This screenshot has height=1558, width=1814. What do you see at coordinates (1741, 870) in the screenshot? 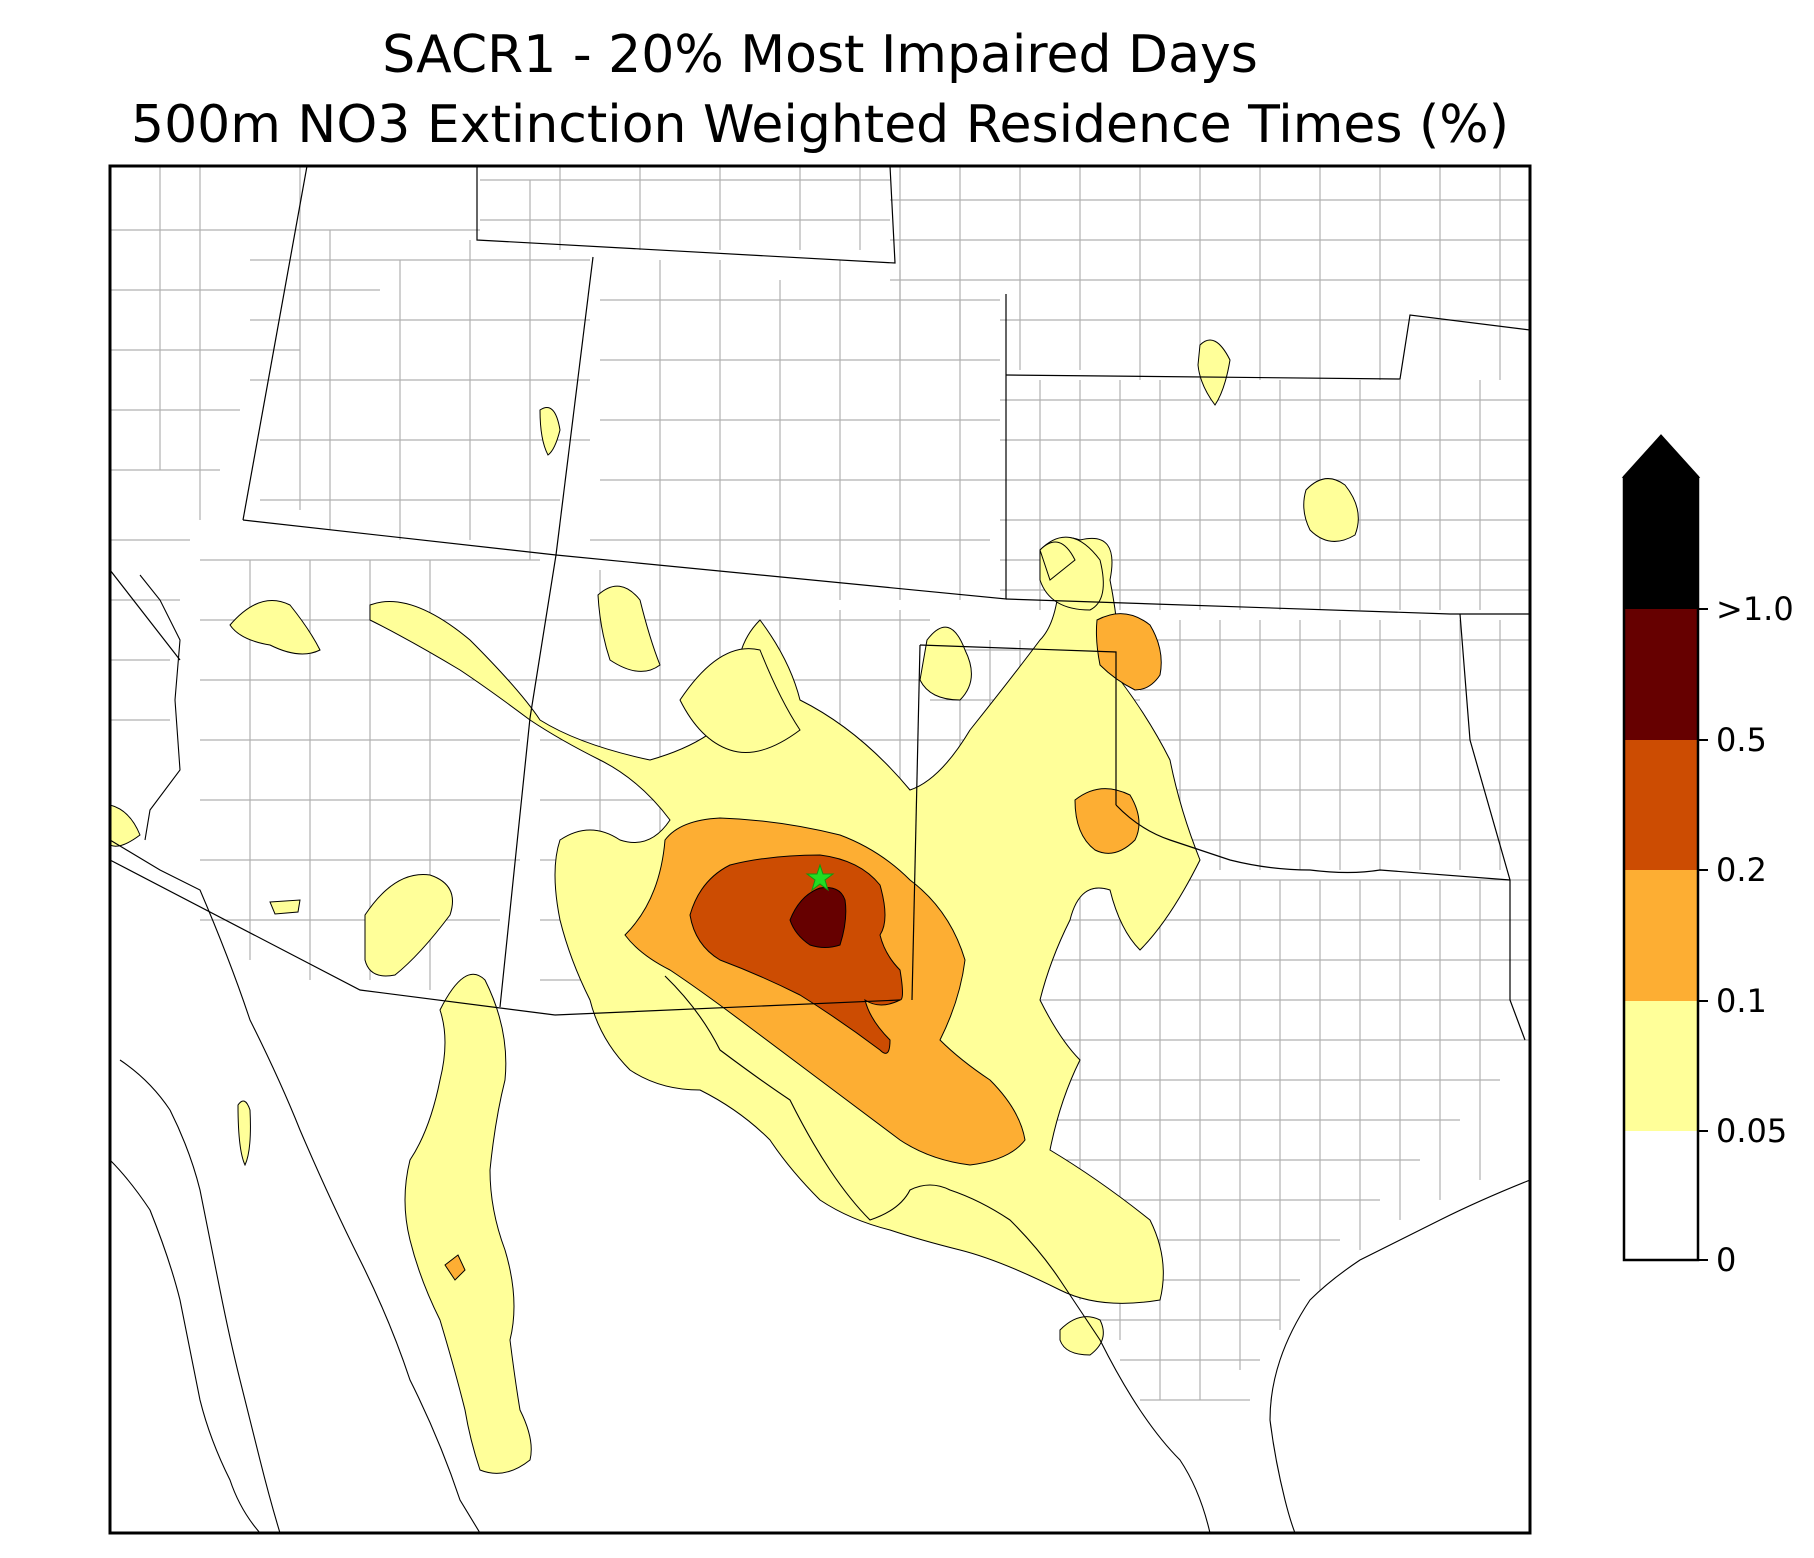
I see `colorbar-tick-label: 0.2` at bounding box center [1741, 870].